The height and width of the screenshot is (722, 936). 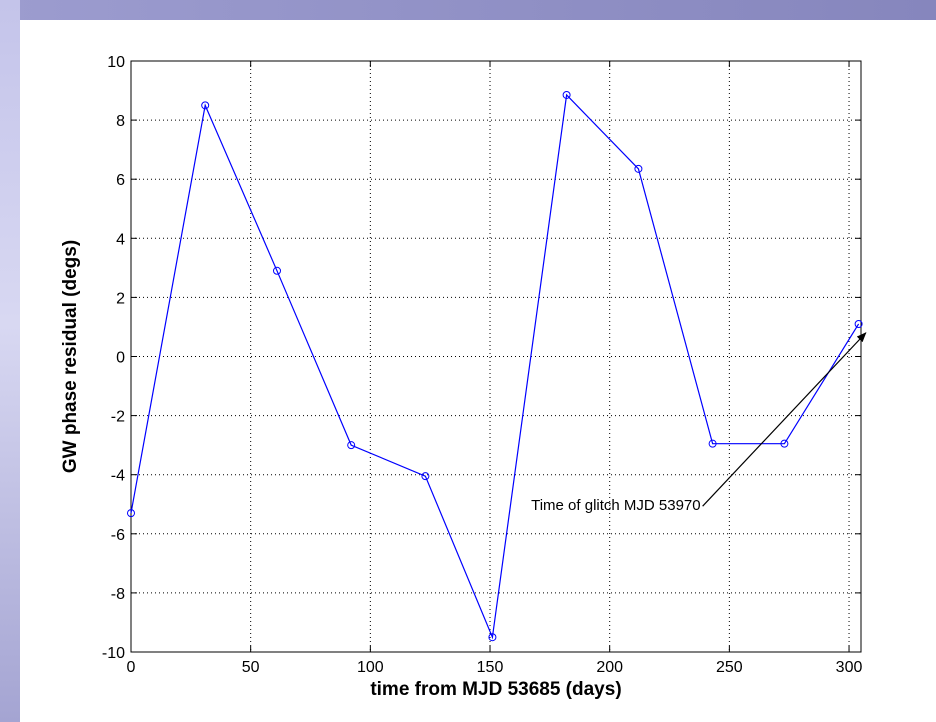 What do you see at coordinates (495, 689) in the screenshot?
I see `x-axis-label: time from MJD 53685 (days)` at bounding box center [495, 689].